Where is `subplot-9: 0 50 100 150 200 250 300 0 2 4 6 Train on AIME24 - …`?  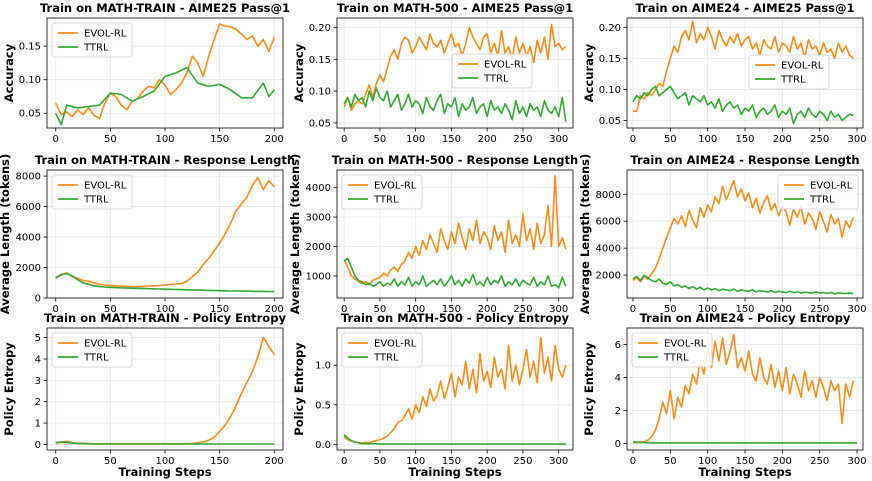
subplot-9: 0 50 100 150 200 250 300 0 2 4 6 Train on AIME24 - … is located at coordinates (724, 395).